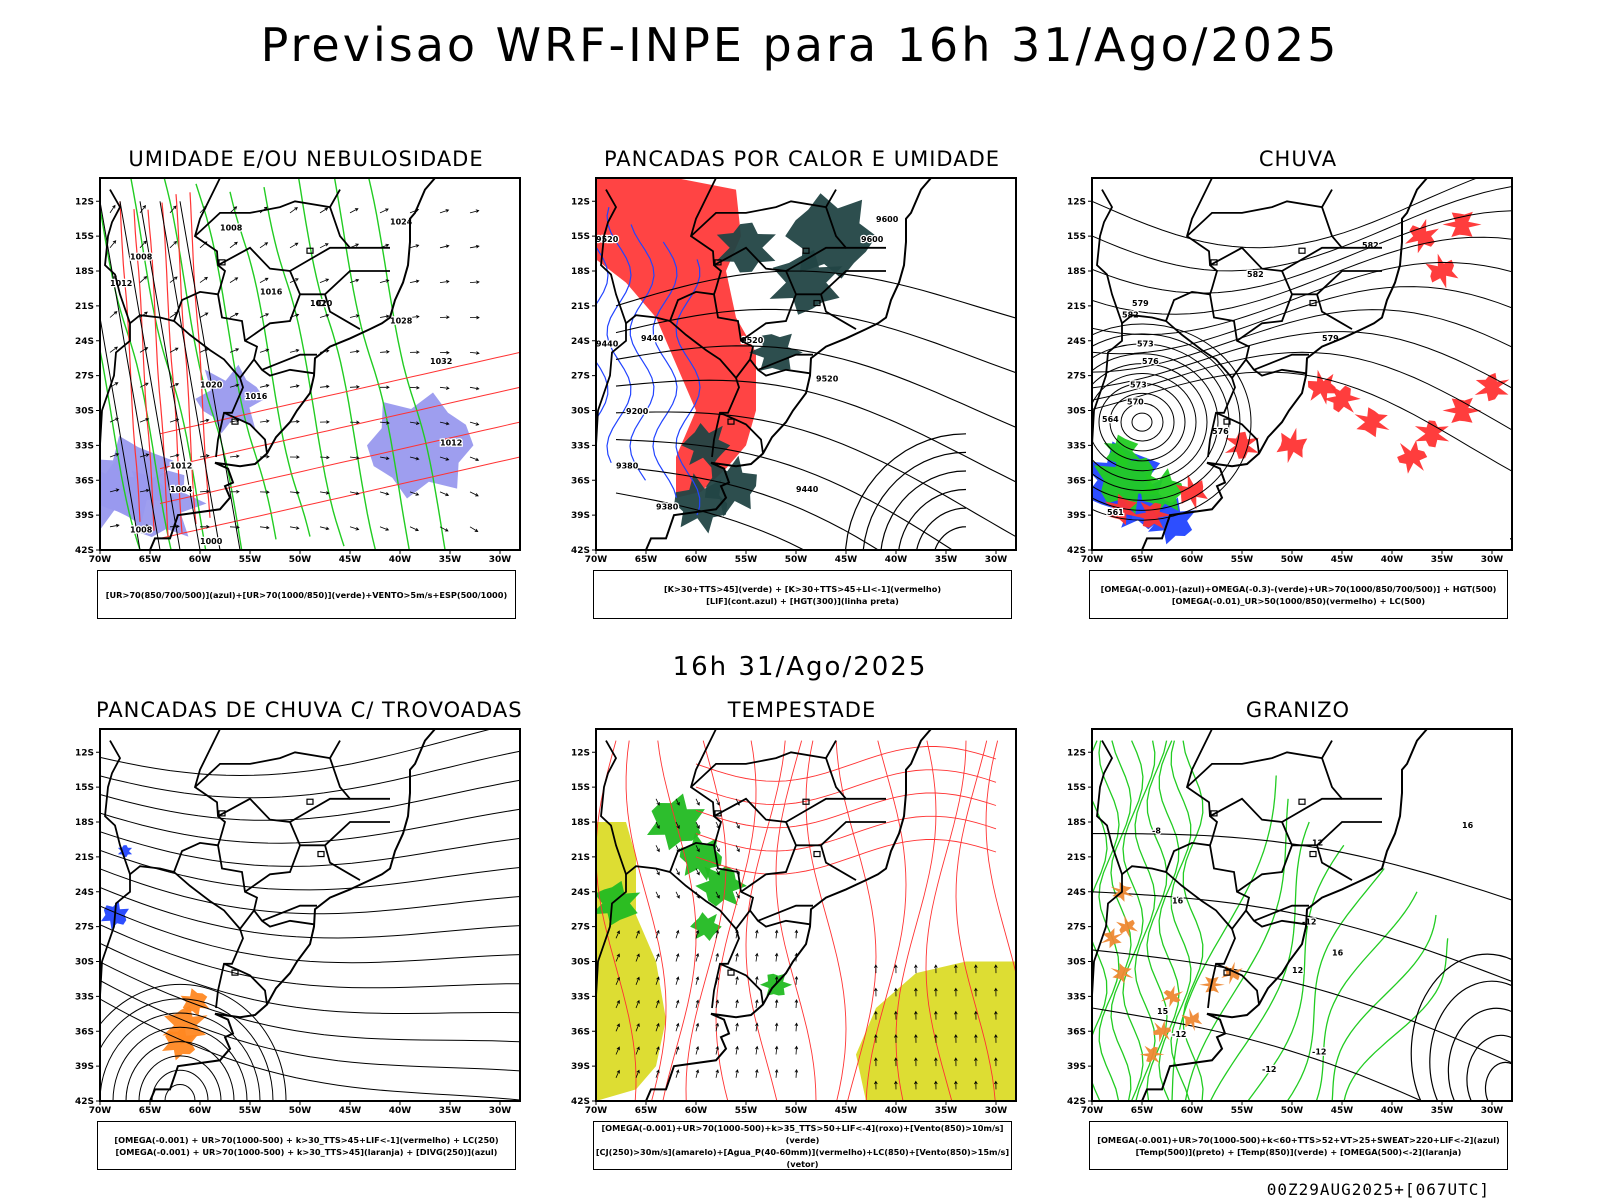  What do you see at coordinates (619, 335) in the screenshot?
I see `lifted-index-contour` at bounding box center [619, 335].